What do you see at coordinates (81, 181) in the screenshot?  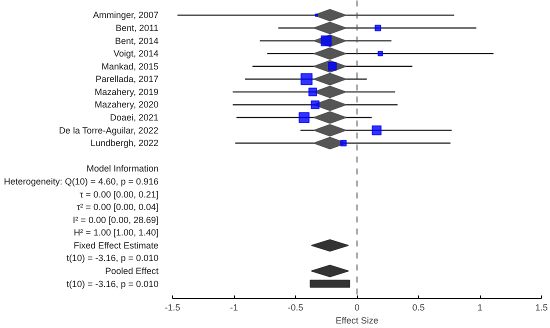 I see `y-tick-label: Heterogeneity: Q(10) = 4.60, p = 0.916` at bounding box center [81, 181].